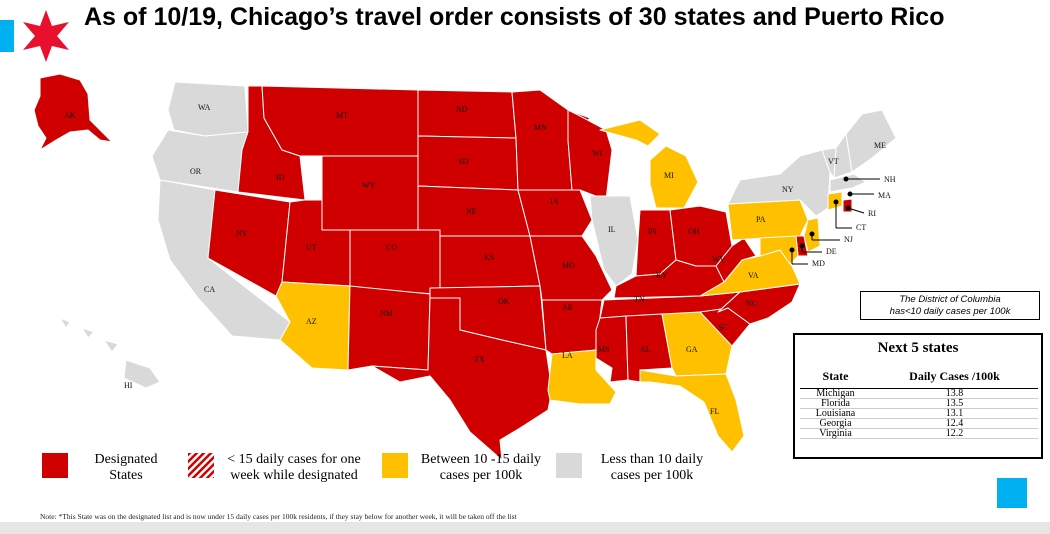 This screenshot has width=1050, height=534. Describe the element at coordinates (836, 413) in the screenshot. I see `state-cell: Louisiana` at that location.